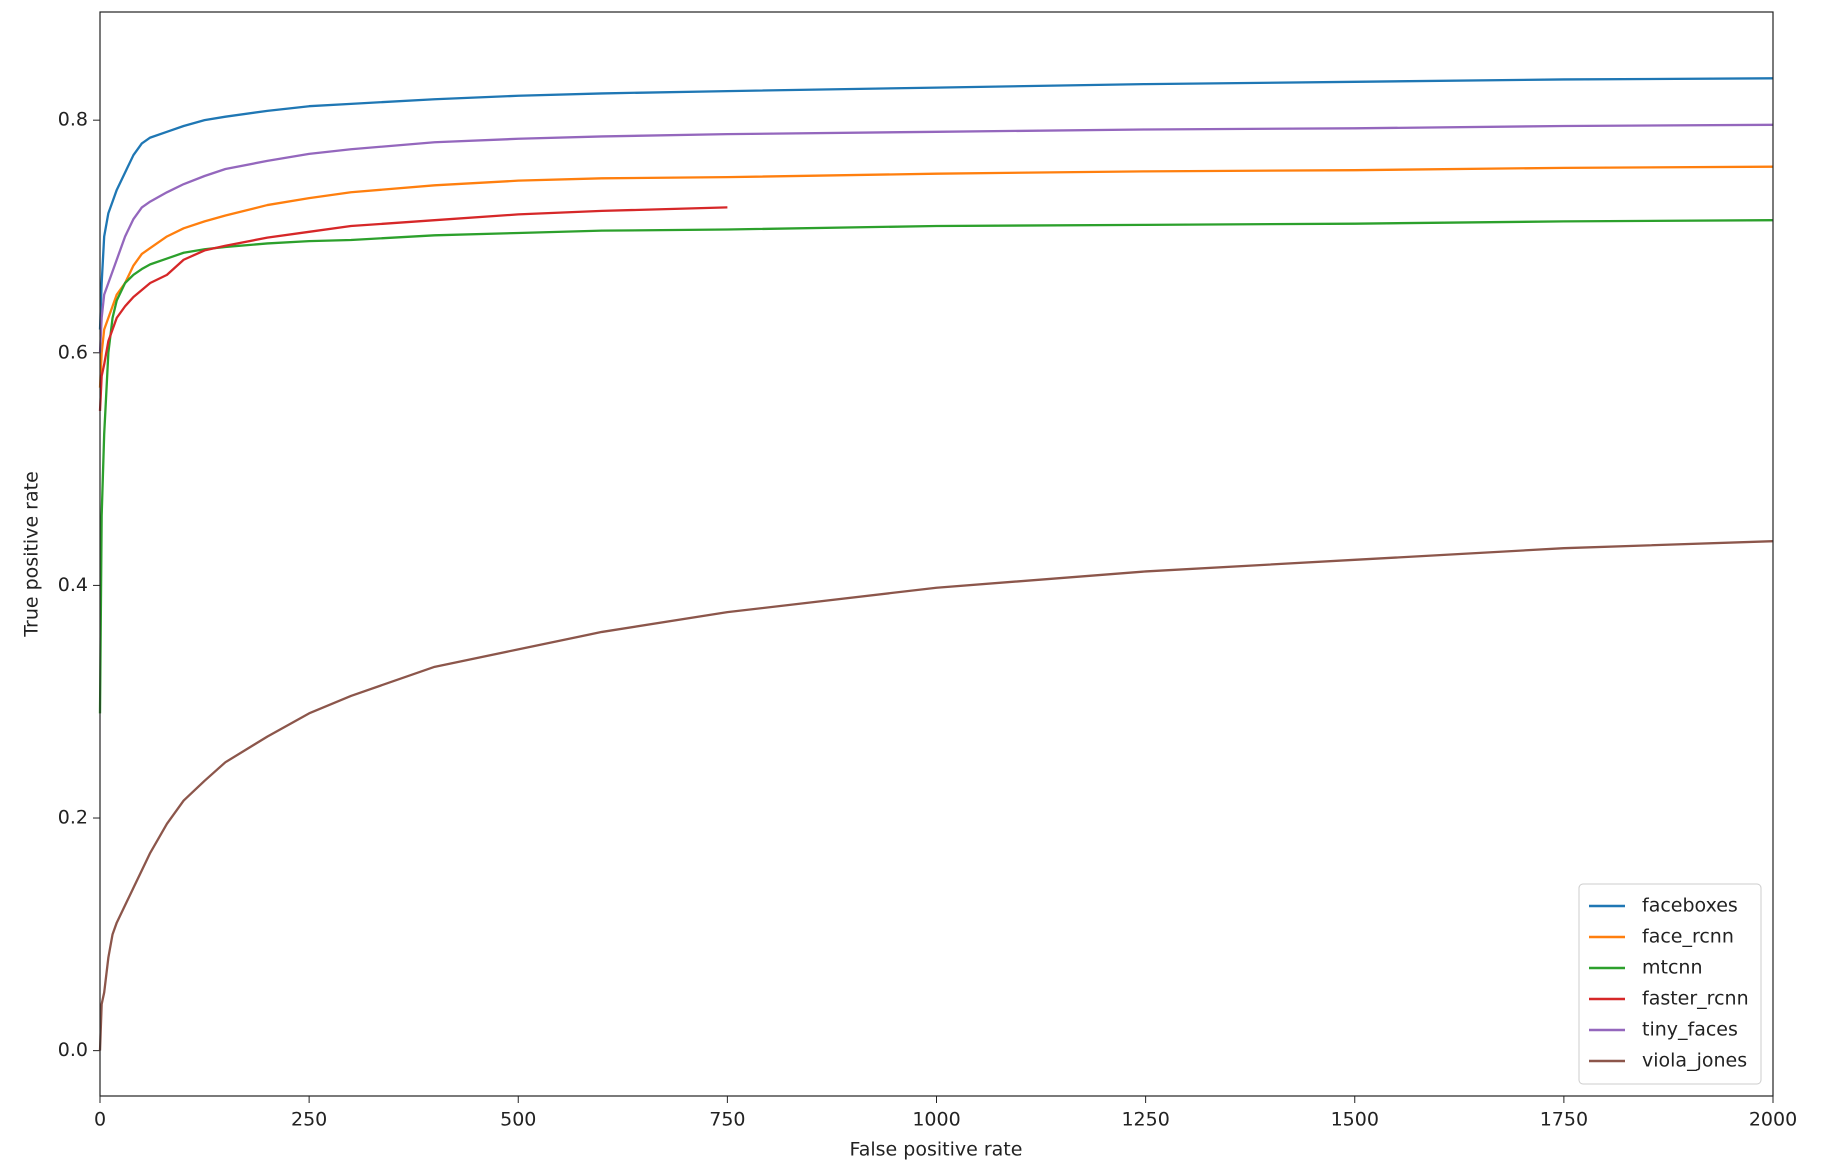  Describe the element at coordinates (73, 120) in the screenshot. I see `y-tick-label: 0.8` at that location.